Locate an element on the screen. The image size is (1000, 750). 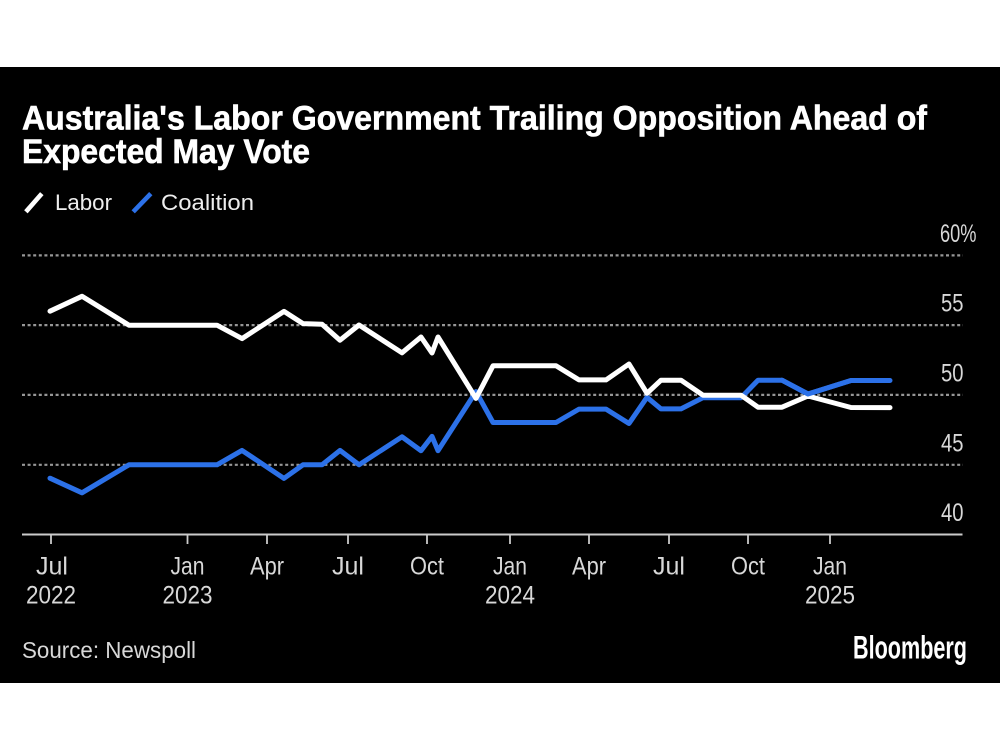
svg-text: Coalition is located at coordinates (207, 202).